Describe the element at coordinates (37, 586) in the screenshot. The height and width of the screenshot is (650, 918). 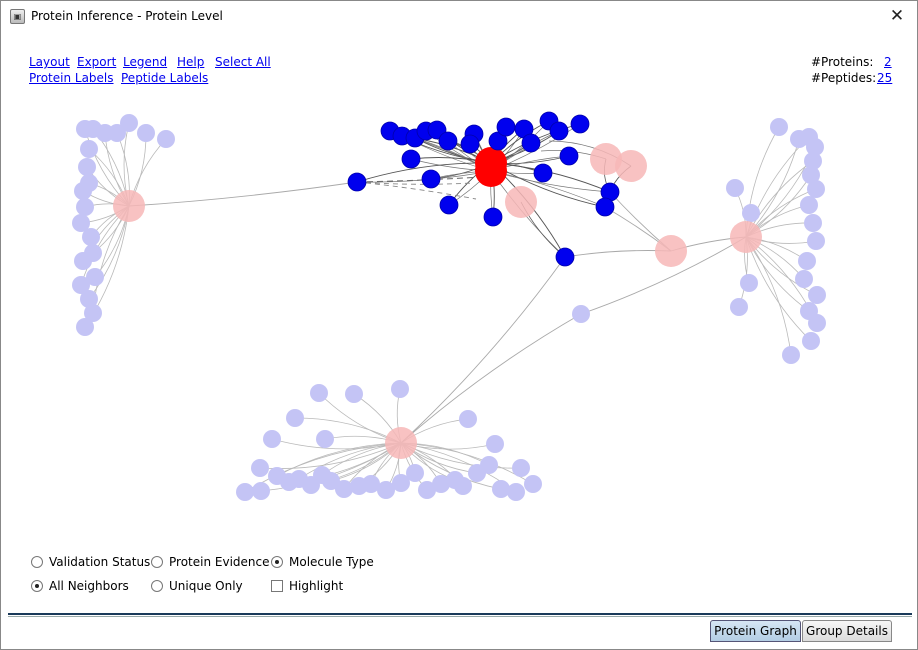
I see `all-neighbors-radio` at that location.